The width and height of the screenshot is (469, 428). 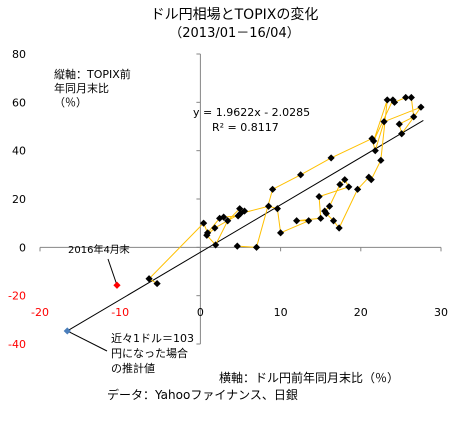 What do you see at coordinates (441, 312) in the screenshot?
I see `x-tick-label: 30` at bounding box center [441, 312].